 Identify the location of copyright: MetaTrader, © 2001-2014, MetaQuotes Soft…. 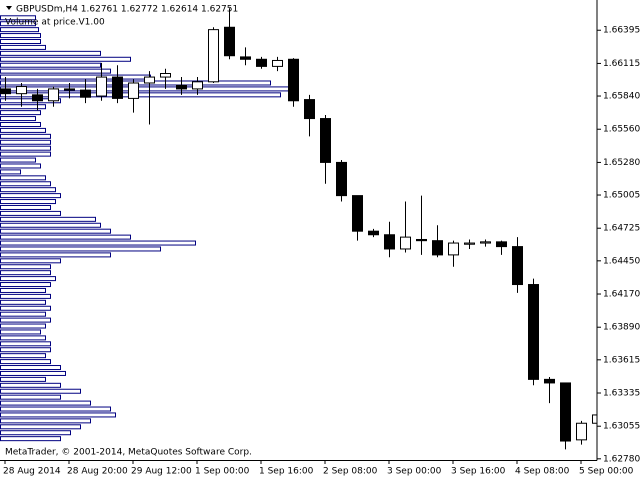
(128, 453).